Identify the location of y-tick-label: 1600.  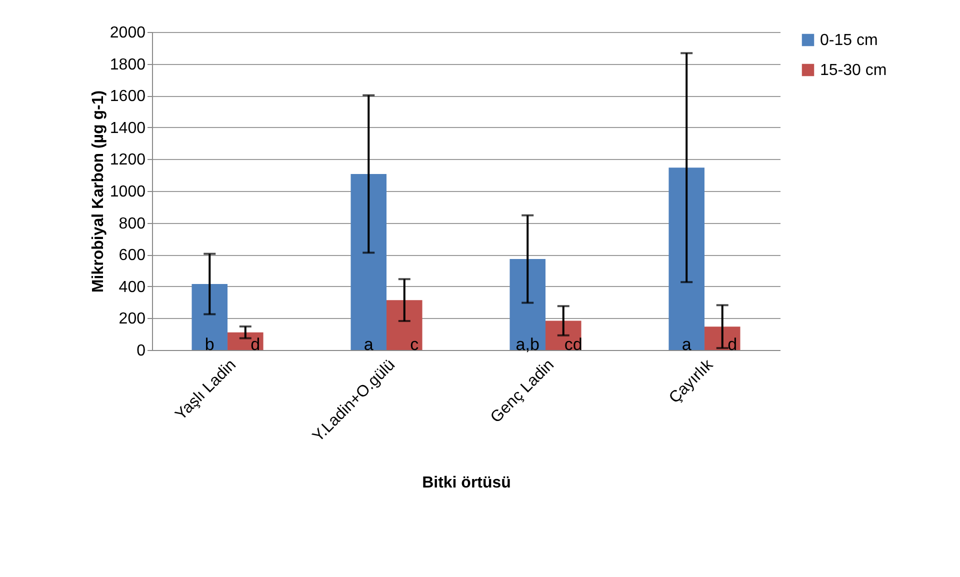
(128, 97).